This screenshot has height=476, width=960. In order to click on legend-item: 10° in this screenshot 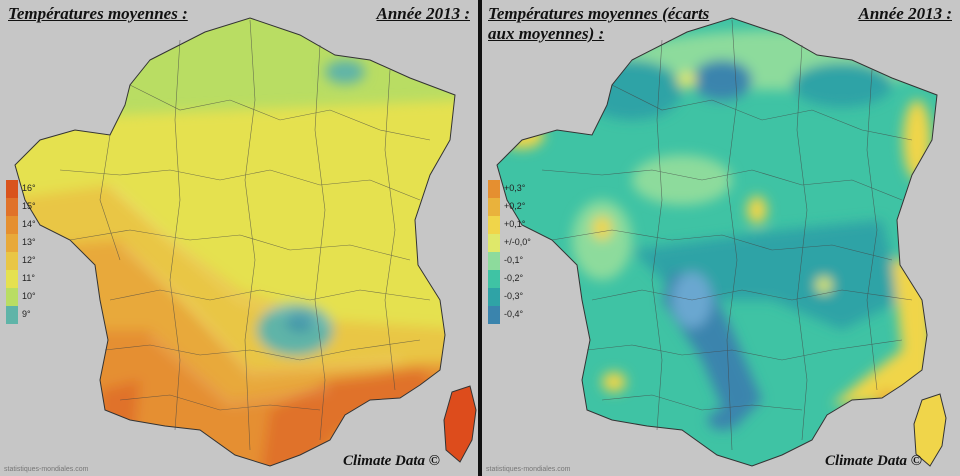, I will do `click(30, 297)`.